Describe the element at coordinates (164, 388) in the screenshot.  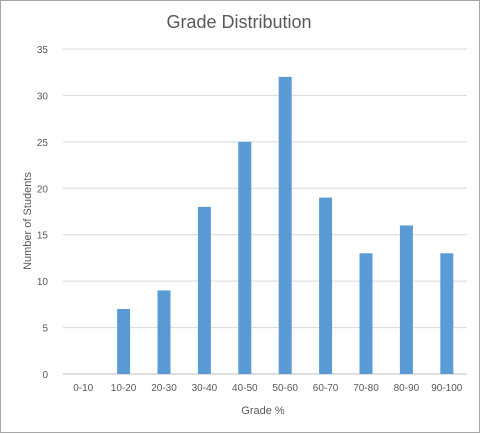
I see `x-tick-label: 20-30` at that location.